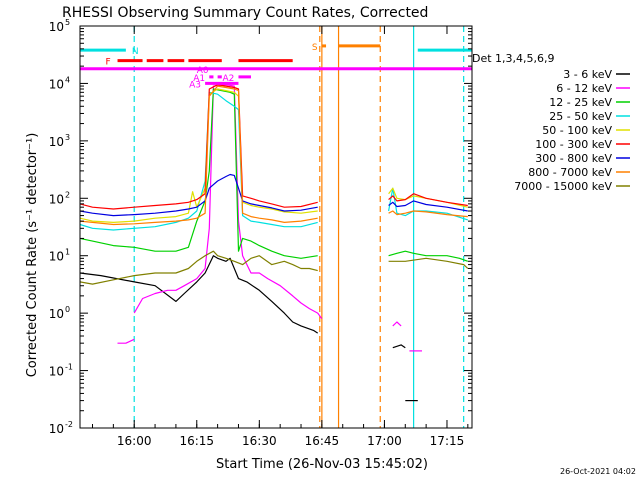  What do you see at coordinates (580, 102) in the screenshot?
I see `legend-label: 12 - 25 keV` at bounding box center [580, 102].